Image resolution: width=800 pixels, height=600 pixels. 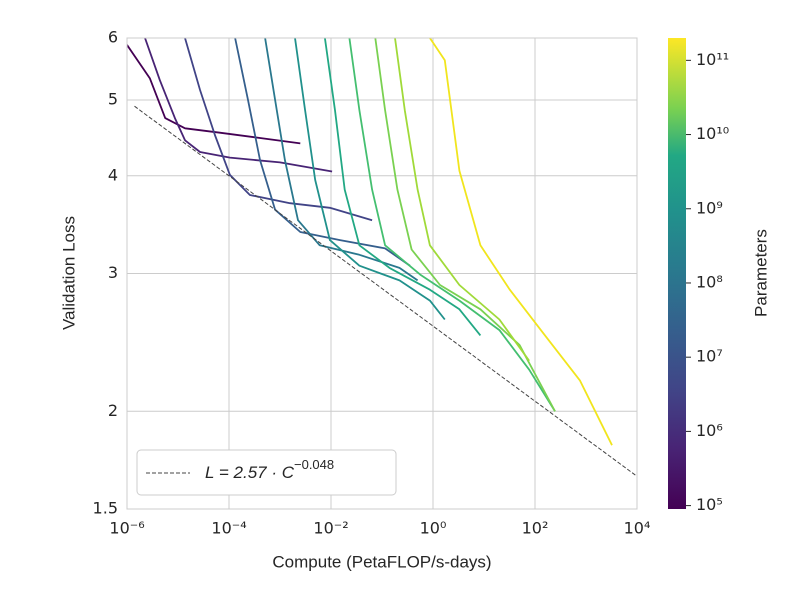 What do you see at coordinates (709, 356) in the screenshot?
I see `colorbar-tick-label: 10⁷` at bounding box center [709, 356].